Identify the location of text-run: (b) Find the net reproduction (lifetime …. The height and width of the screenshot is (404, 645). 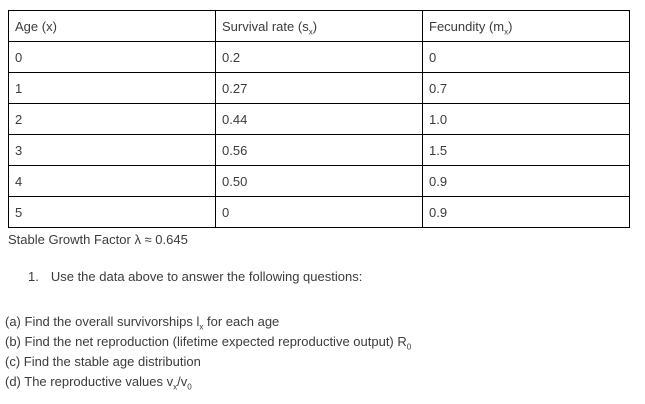
(206, 341).